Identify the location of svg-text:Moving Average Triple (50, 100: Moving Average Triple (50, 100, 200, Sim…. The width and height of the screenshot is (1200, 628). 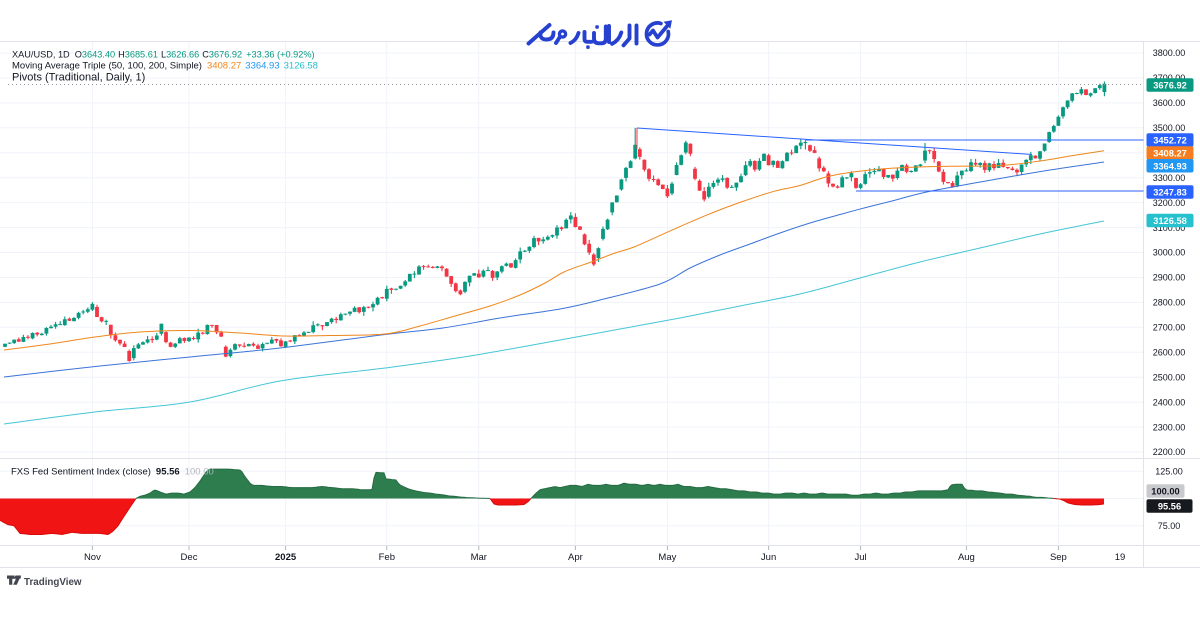
(165, 66).